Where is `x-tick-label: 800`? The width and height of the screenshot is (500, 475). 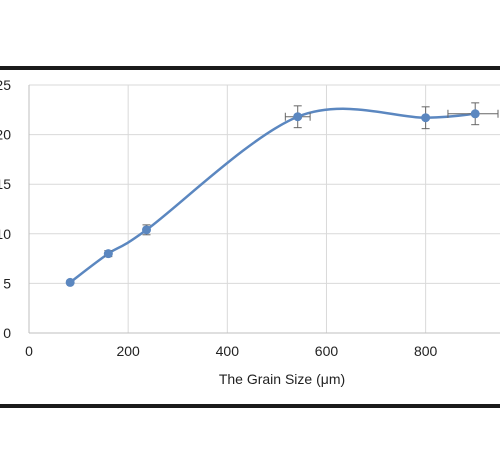 x-tick-label: 800 is located at coordinates (426, 351).